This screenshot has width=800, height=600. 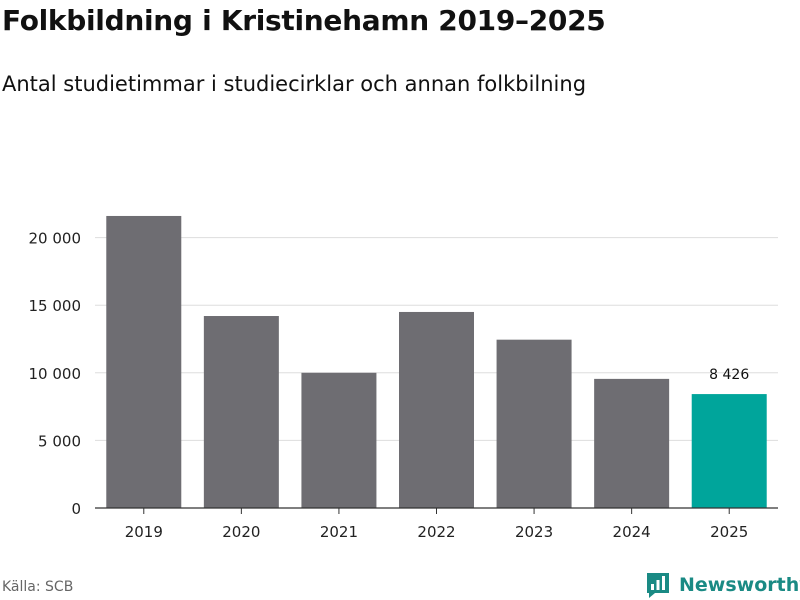 I want to click on brand-name: Newsworthy, so click(x=739, y=585).